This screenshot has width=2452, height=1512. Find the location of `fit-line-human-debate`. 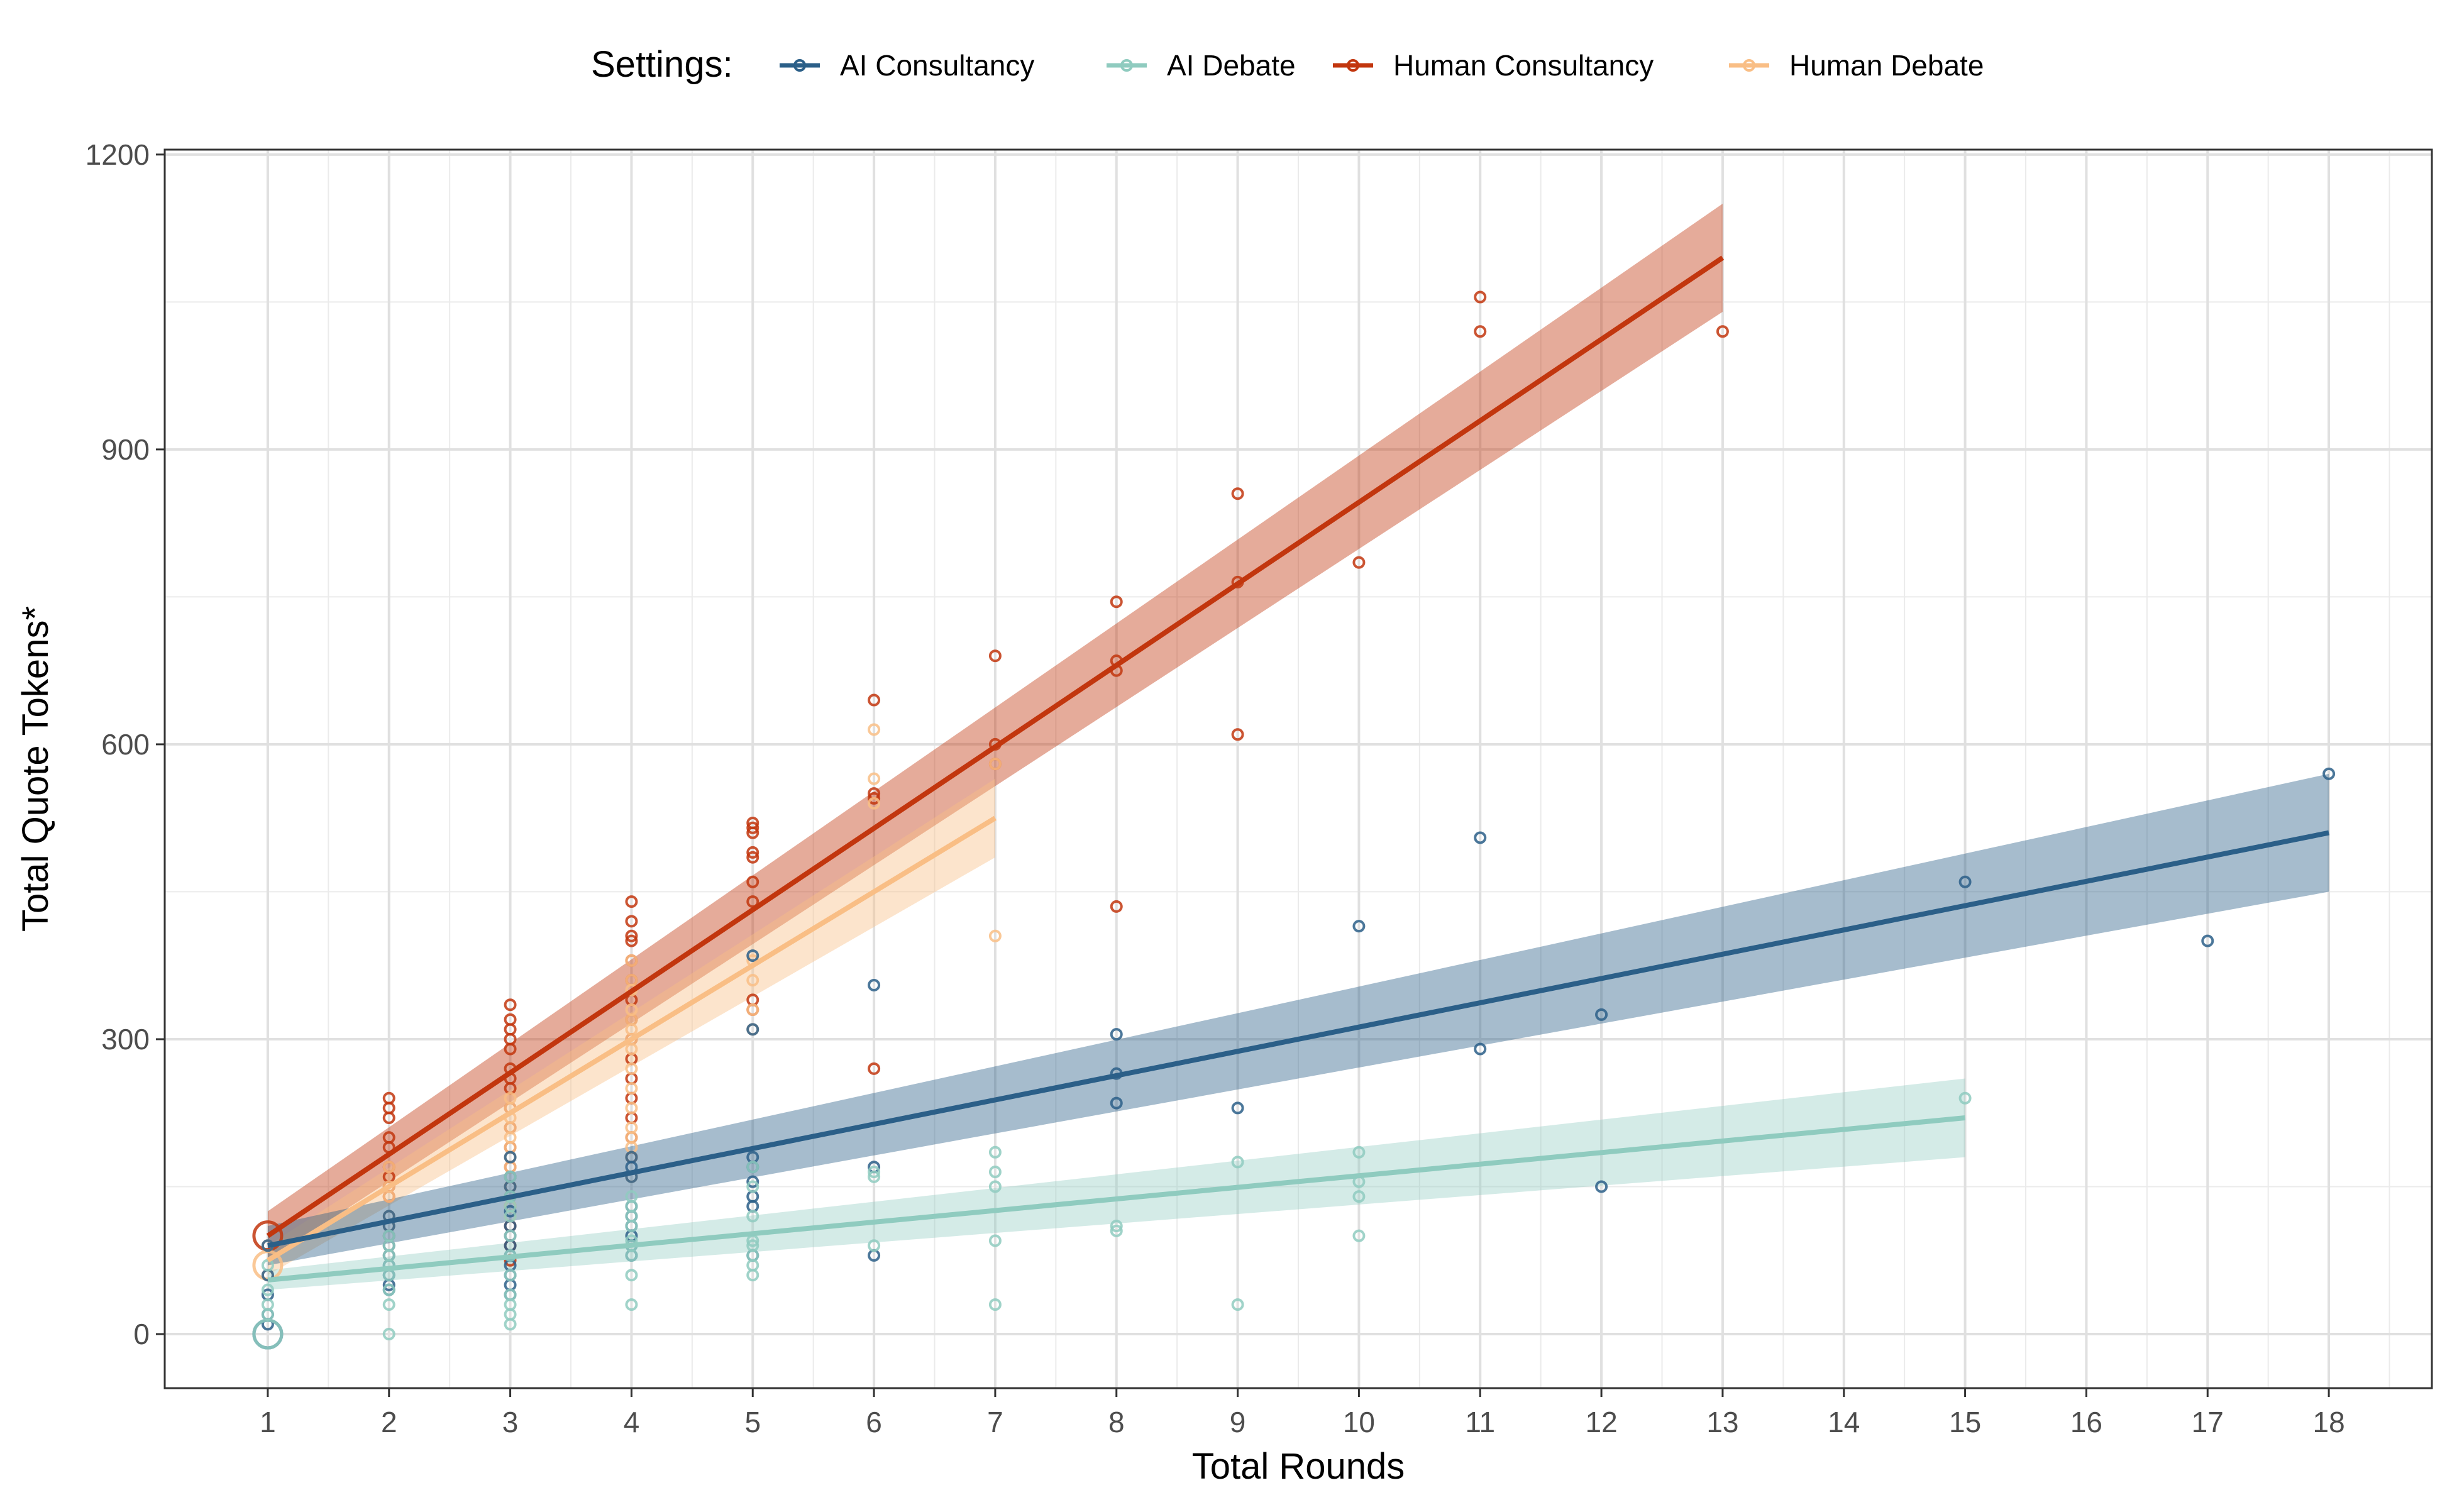

fit-line-human-debate is located at coordinates (631, 1039).